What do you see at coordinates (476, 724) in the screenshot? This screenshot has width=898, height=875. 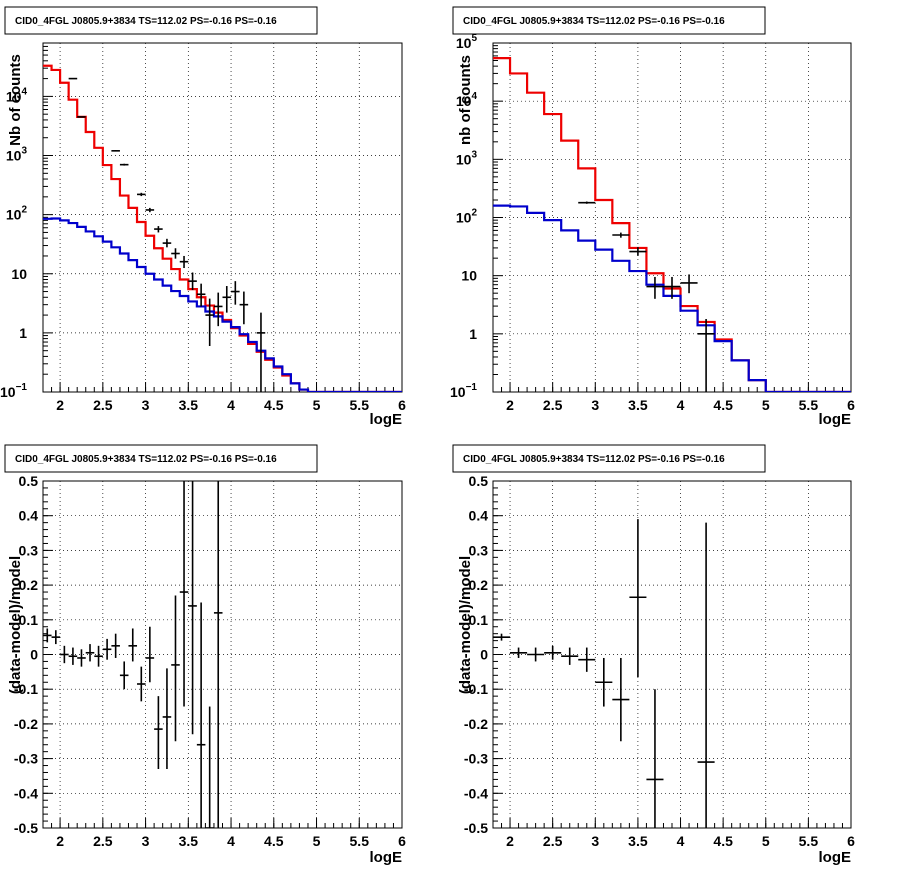 I see `y-tick-label: -0.2` at bounding box center [476, 724].